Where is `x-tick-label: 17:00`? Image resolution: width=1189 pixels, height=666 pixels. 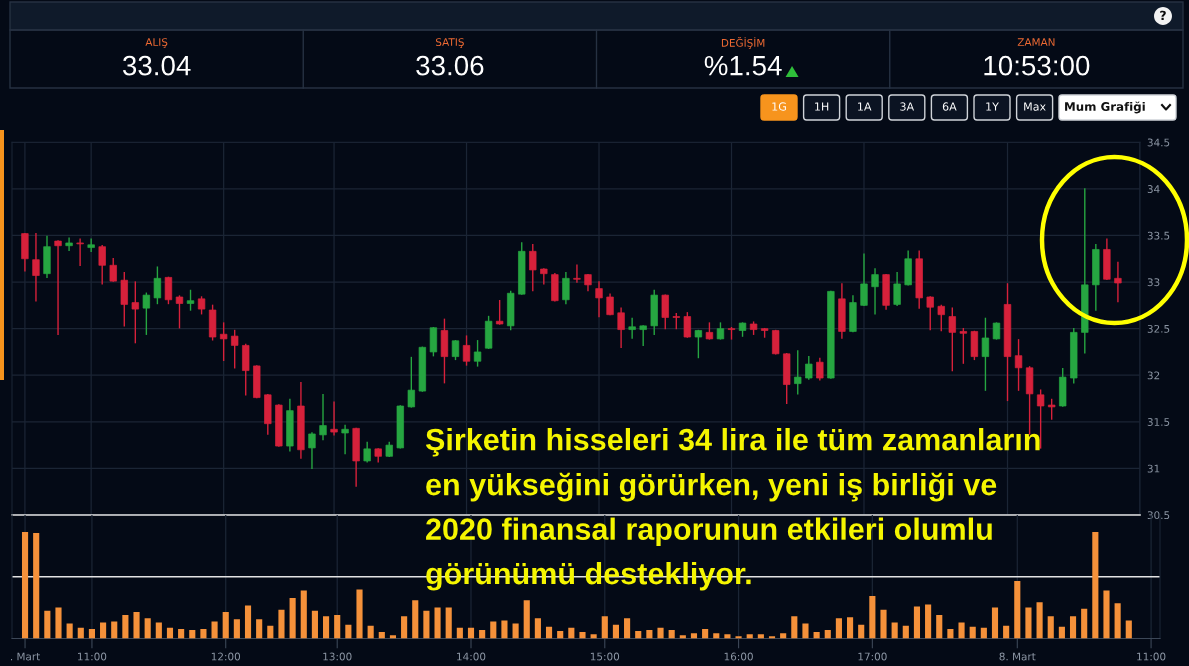 x-tick-label: 17:00 is located at coordinates (872, 656).